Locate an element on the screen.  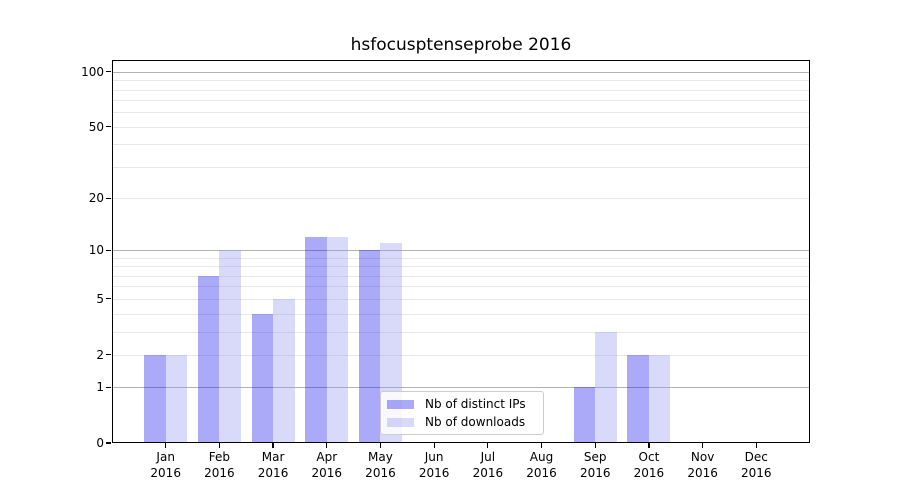
x-tick-apr is located at coordinates (327, 445).